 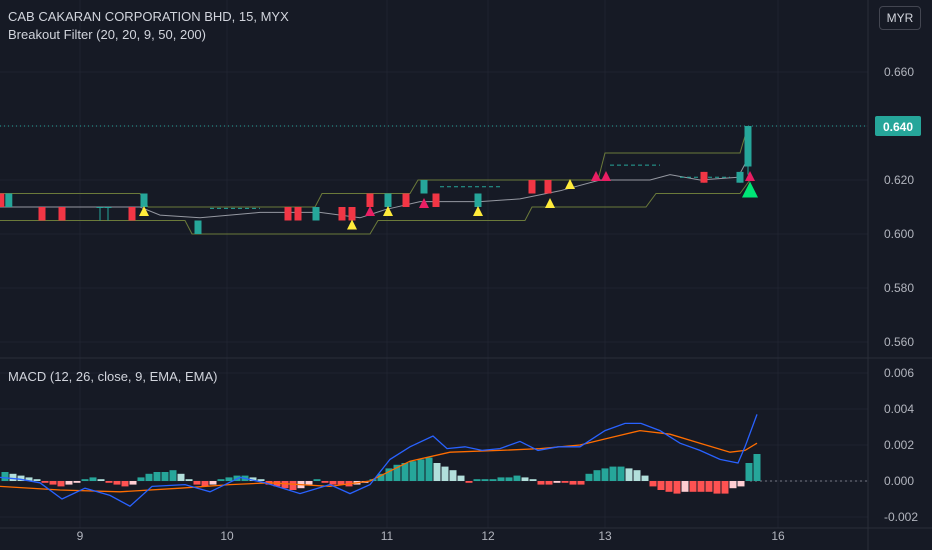 What do you see at coordinates (374, 166) in the screenshot?
I see `upper-channel-line` at bounding box center [374, 166].